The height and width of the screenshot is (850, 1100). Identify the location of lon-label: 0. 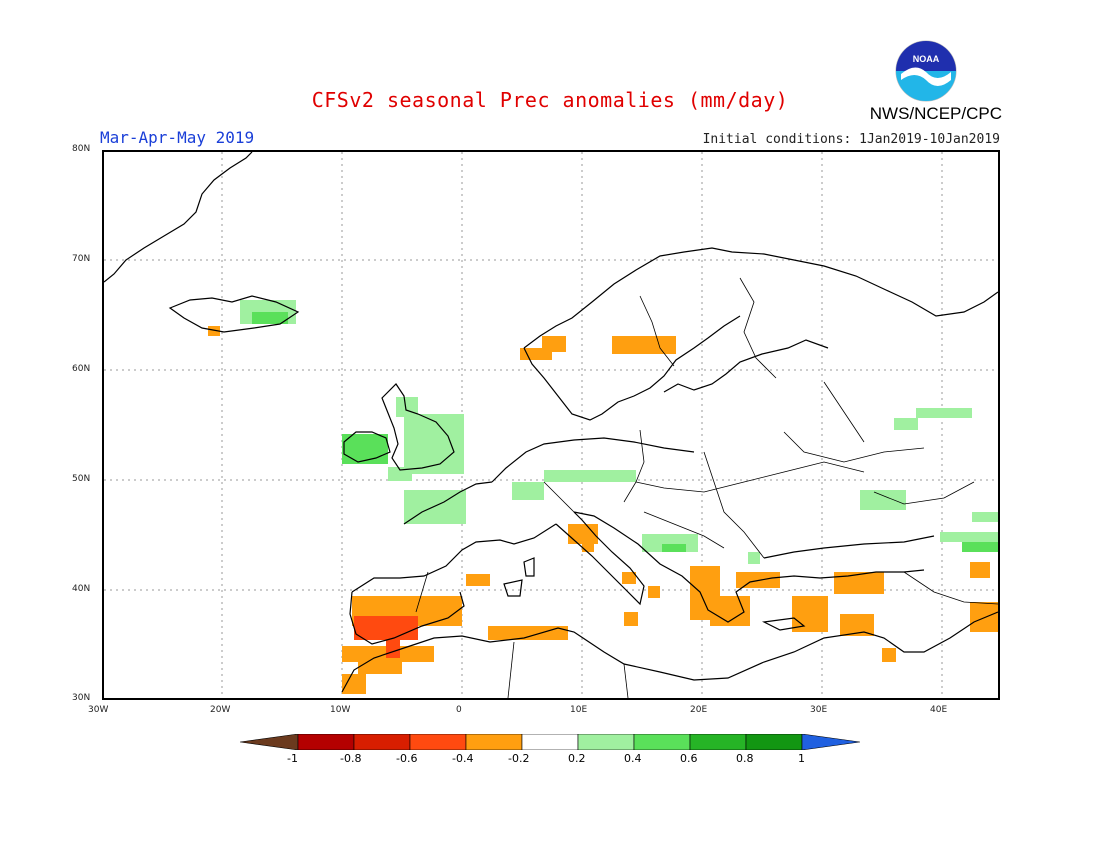
(459, 710).